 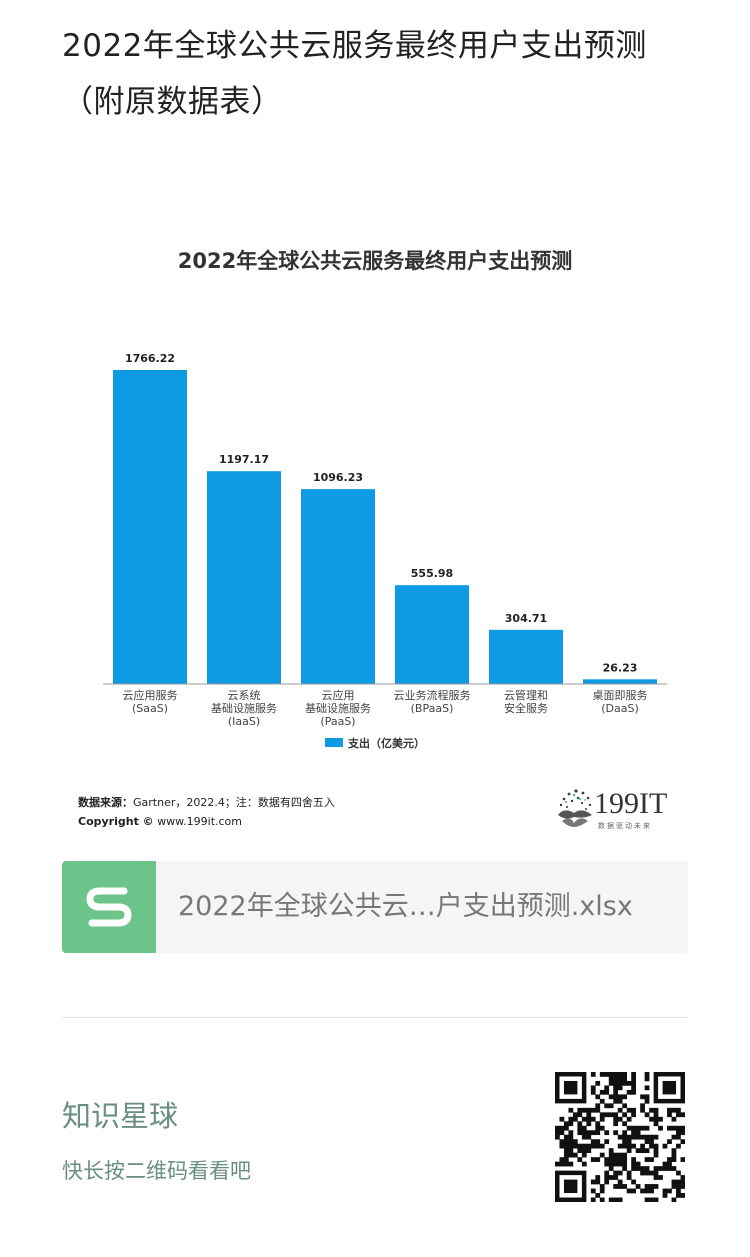 I want to click on attachment-card: 2022年全球公共云…户支出预测.xlsx, so click(x=375, y=907).